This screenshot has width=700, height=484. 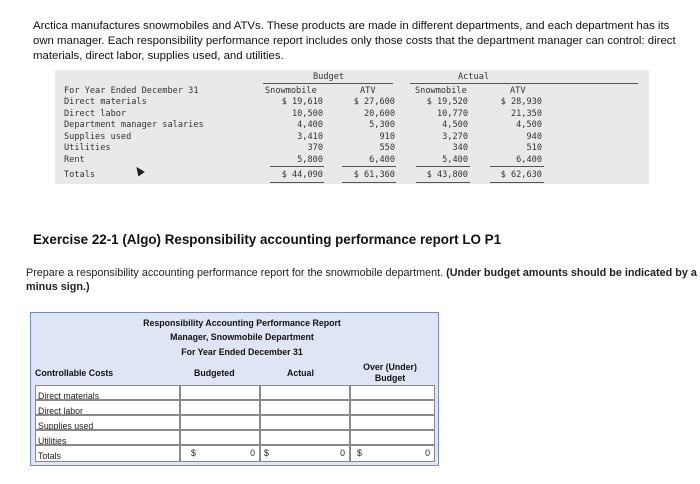 What do you see at coordinates (374, 175) in the screenshot?
I see `cell: $ 61,360` at bounding box center [374, 175].